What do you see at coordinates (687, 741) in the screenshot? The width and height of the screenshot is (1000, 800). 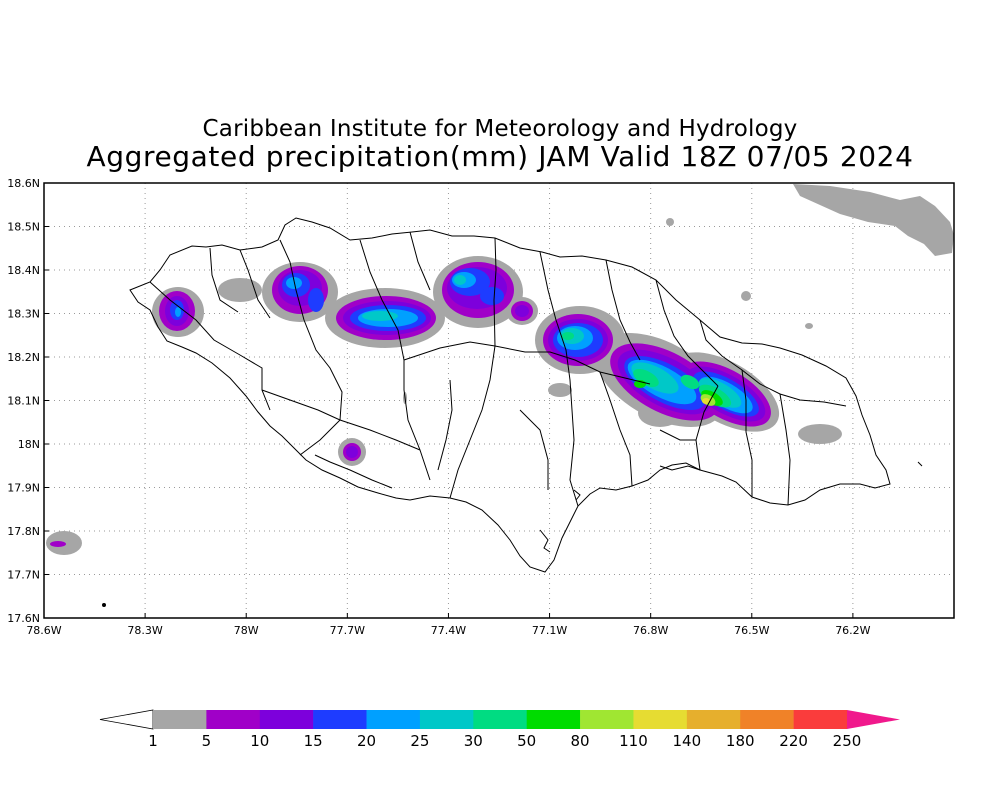 I see `colorbar-label: 140` at bounding box center [687, 741].